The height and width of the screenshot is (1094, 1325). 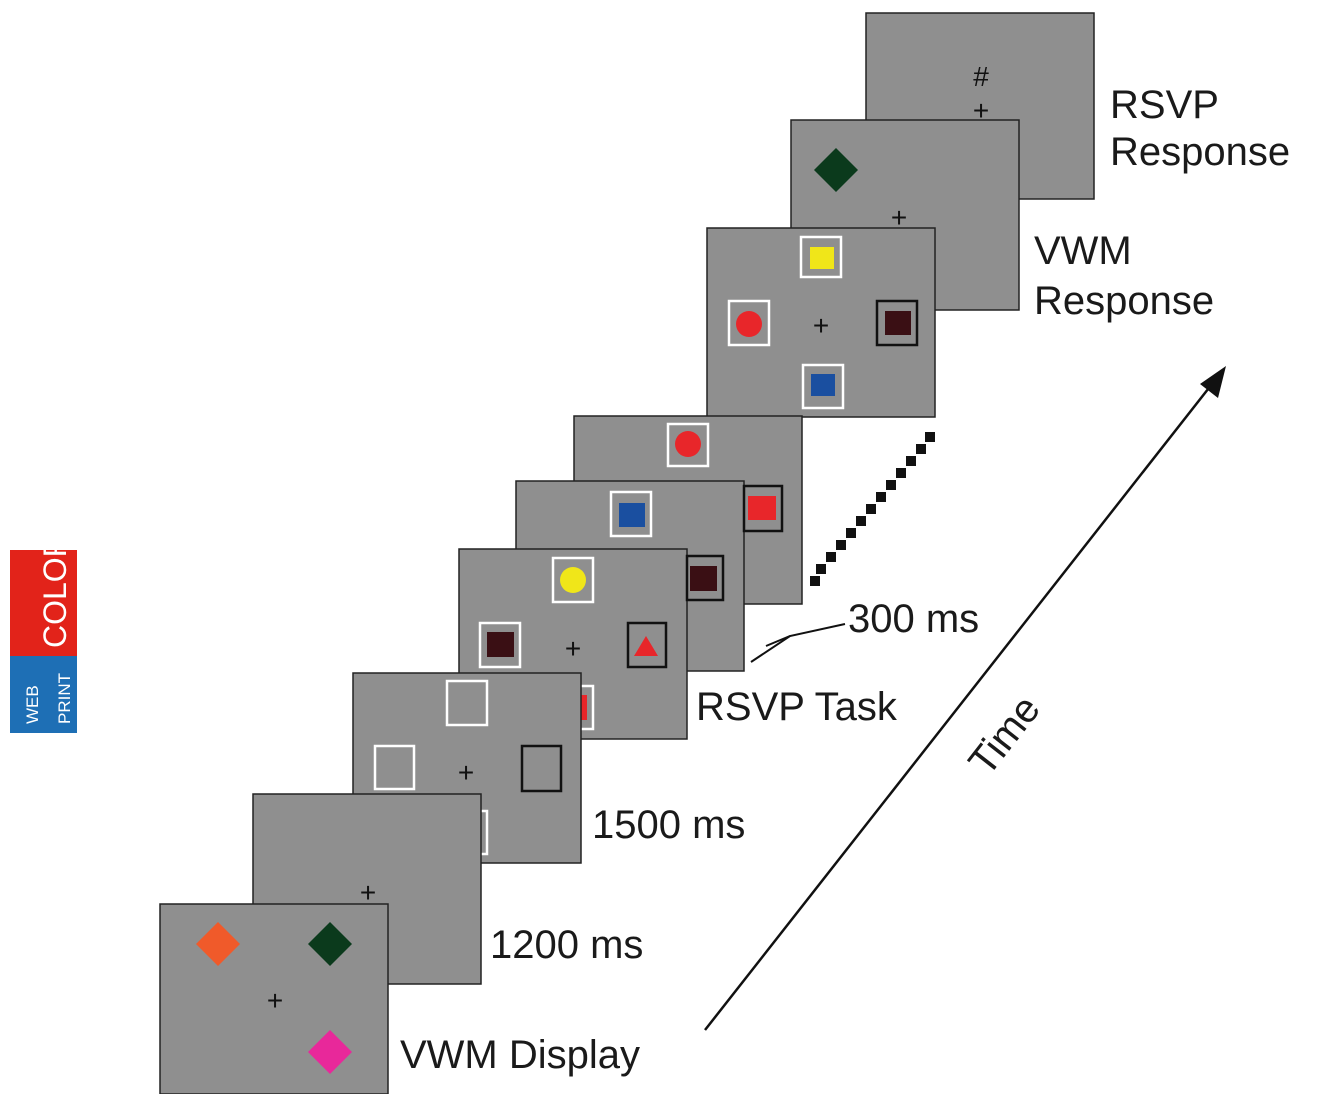 What do you see at coordinates (218, 944) in the screenshot?
I see `orange-diamond` at bounding box center [218, 944].